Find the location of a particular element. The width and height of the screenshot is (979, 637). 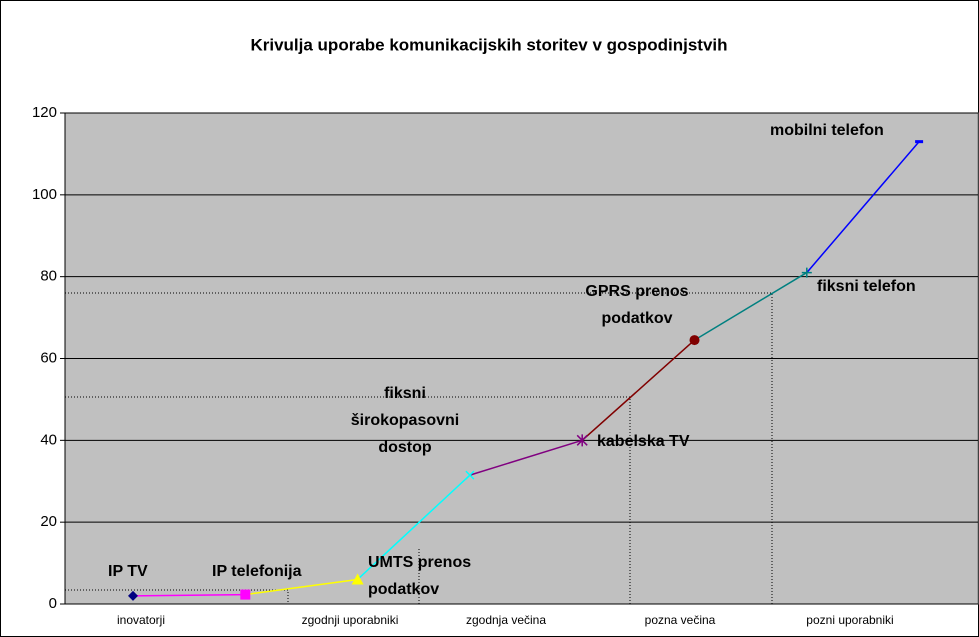

x-category-label: zgodnja večina is located at coordinates (506, 620).